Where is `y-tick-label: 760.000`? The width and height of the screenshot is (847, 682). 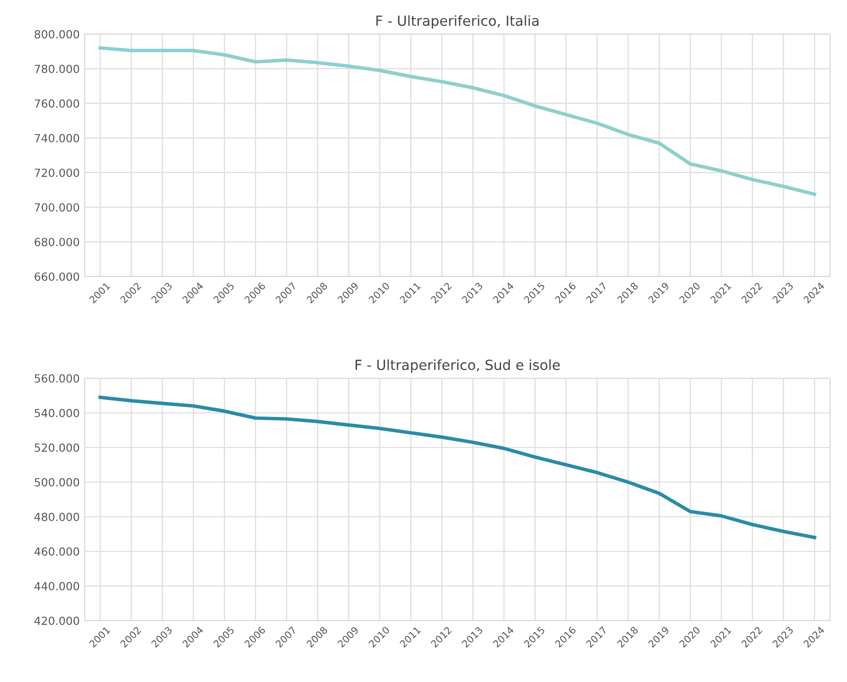
y-tick-label: 760.000 is located at coordinates (57, 103).